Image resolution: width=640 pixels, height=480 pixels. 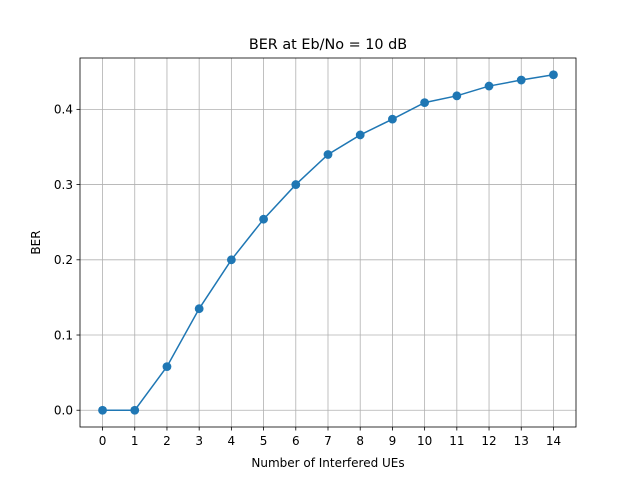 I want to click on x-tick-label: 5, so click(x=264, y=441).